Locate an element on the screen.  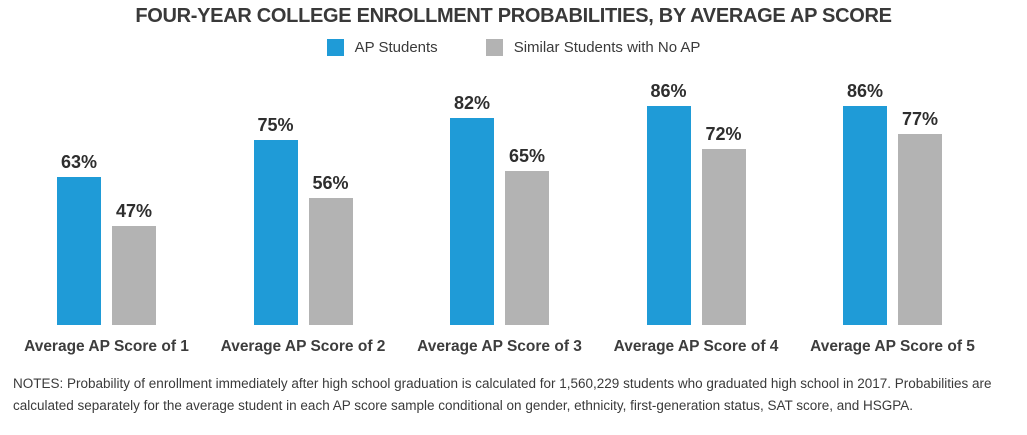
legend-swatch-ap-students is located at coordinates (335, 47).